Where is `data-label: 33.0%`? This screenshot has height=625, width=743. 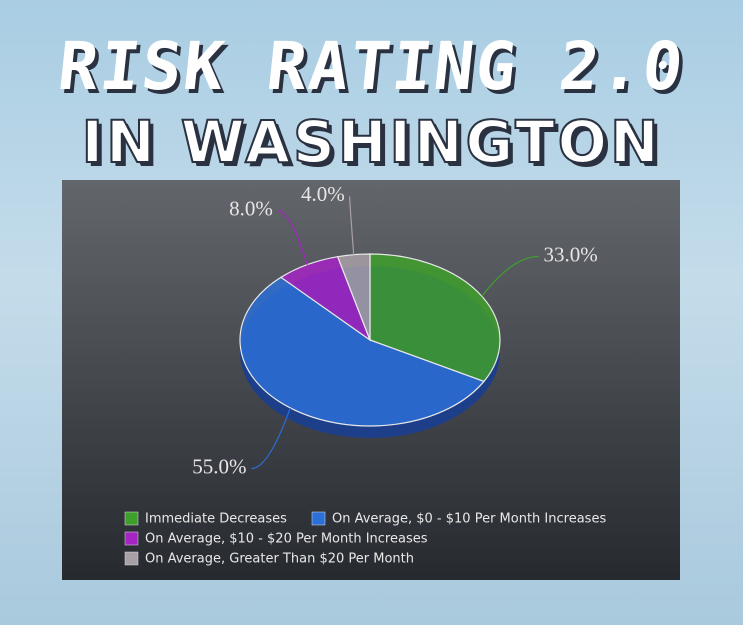
data-label: 33.0% is located at coordinates (570, 254).